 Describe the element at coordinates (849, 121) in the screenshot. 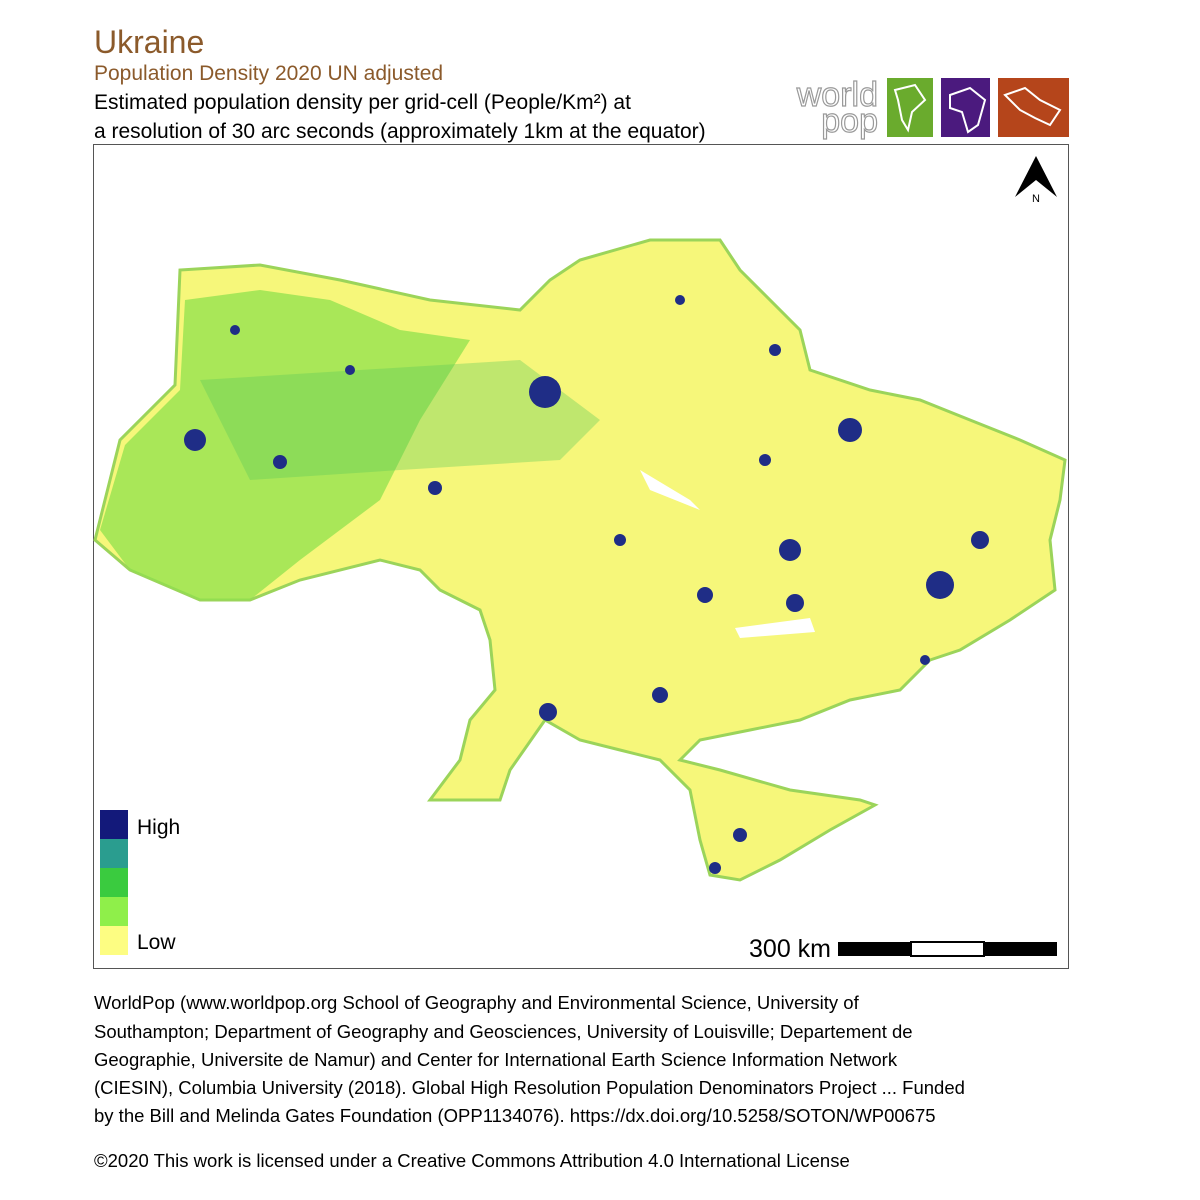

I see `logo-text: pop` at that location.